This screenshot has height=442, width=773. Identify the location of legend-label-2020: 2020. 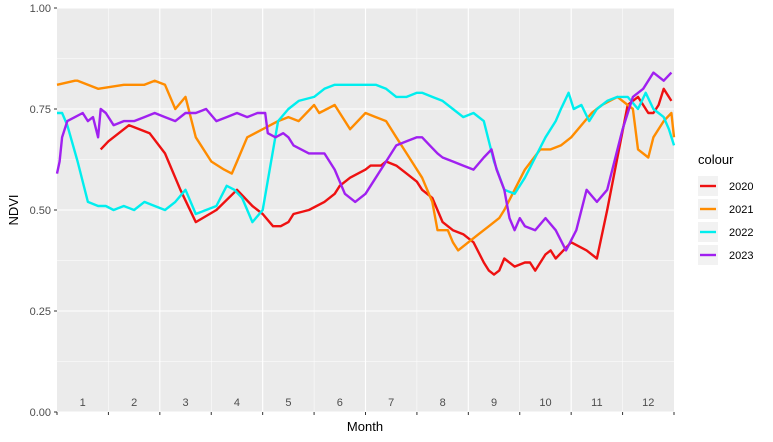
(741, 187).